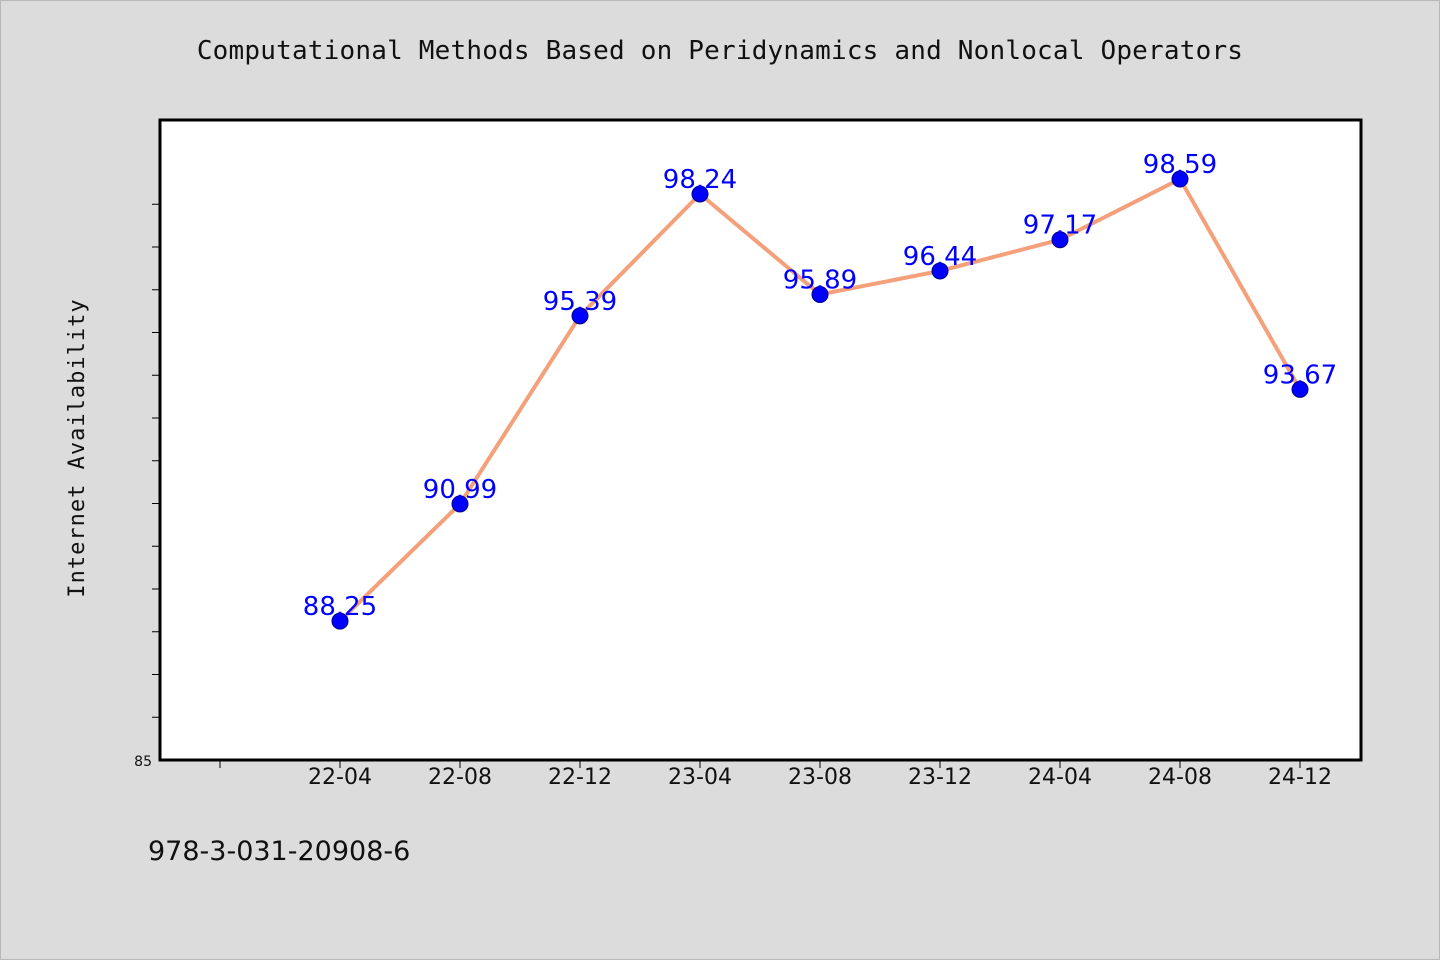  What do you see at coordinates (1300, 777) in the screenshot?
I see `x-tick-label: 24-12` at bounding box center [1300, 777].